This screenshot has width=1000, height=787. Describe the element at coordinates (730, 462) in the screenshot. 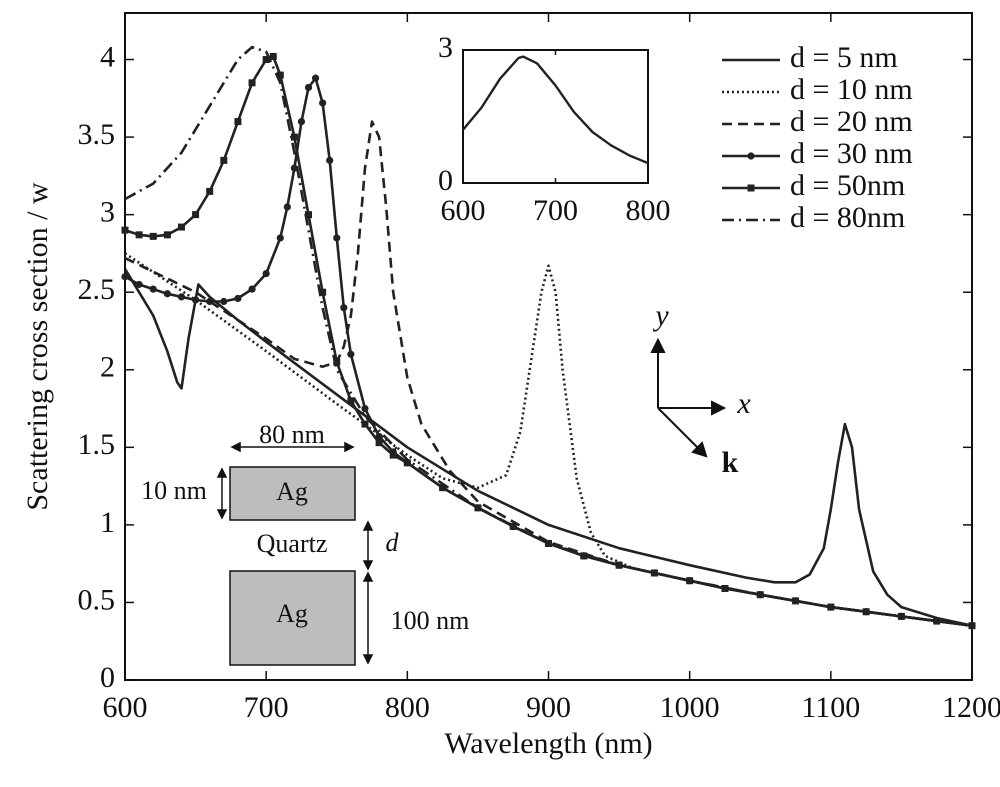

I see `annotation: k` at that location.